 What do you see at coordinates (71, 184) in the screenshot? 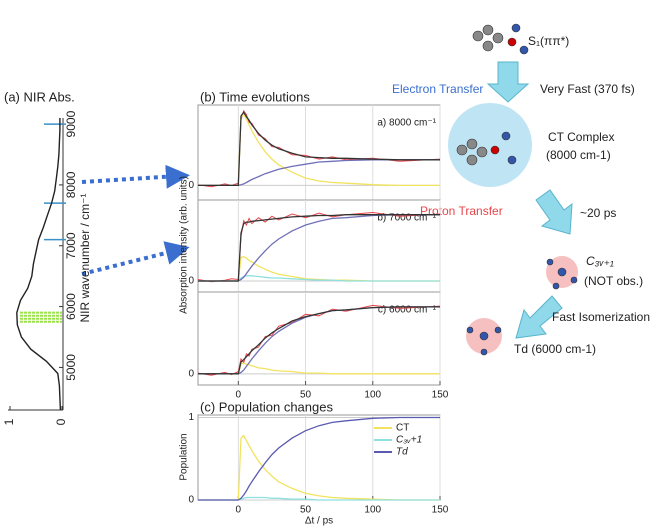
I see `y-tick-label: 8000` at bounding box center [71, 184].